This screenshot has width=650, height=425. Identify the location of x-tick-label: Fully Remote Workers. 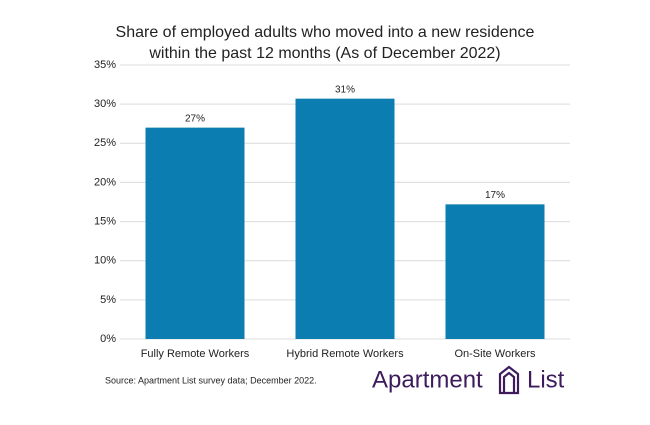
(195, 354).